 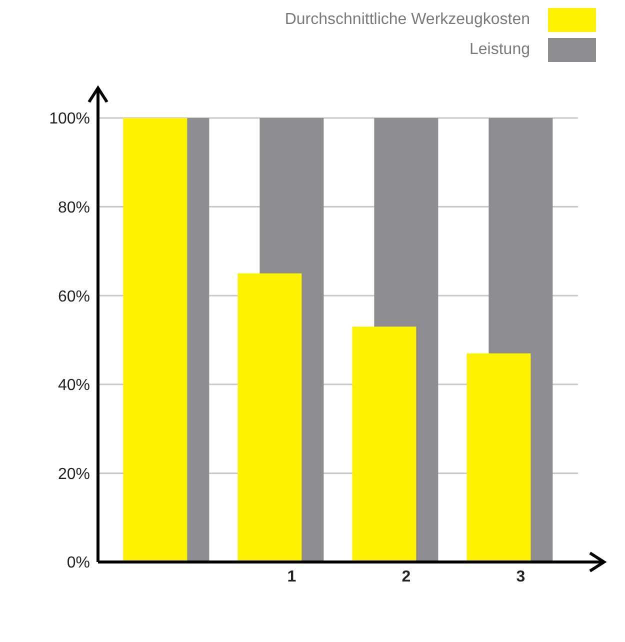 What do you see at coordinates (521, 577) in the screenshot?
I see `x-tick-label: 3` at bounding box center [521, 577].